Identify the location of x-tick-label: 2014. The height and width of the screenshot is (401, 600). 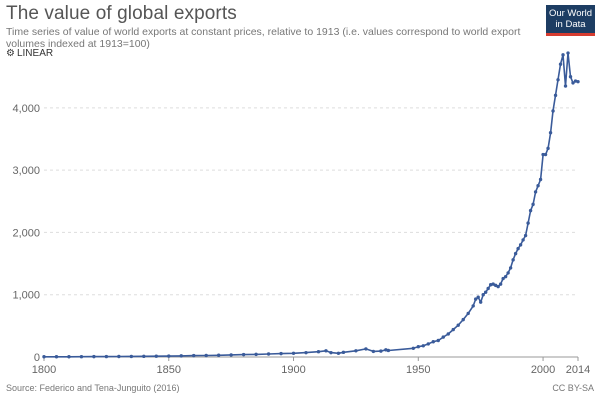
(578, 370).